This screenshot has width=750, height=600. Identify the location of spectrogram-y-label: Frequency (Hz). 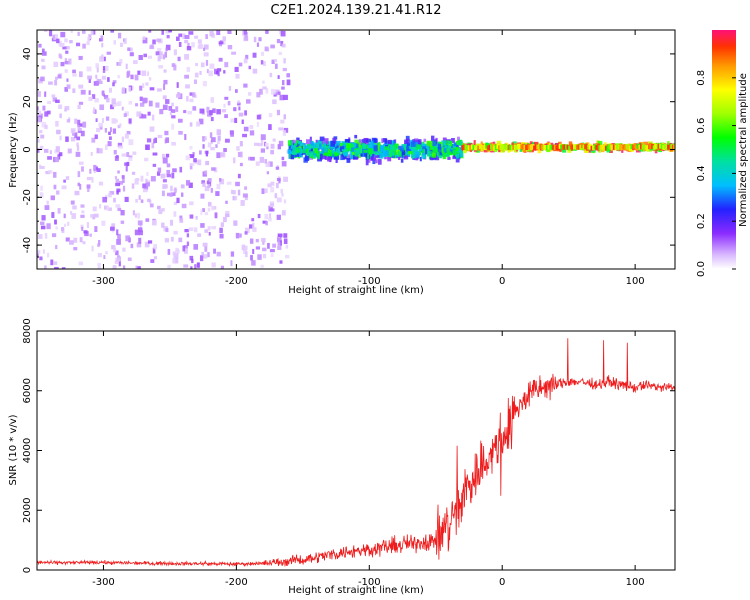
(13, 150).